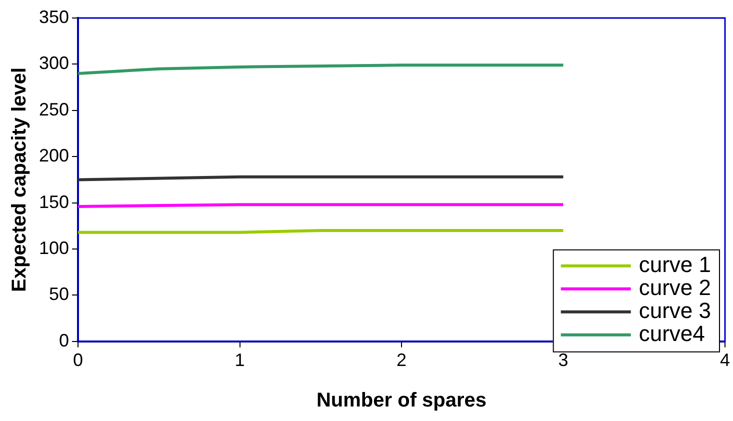 Image resolution: width=733 pixels, height=421 pixels. I want to click on legend-label: curve 3, so click(675, 310).